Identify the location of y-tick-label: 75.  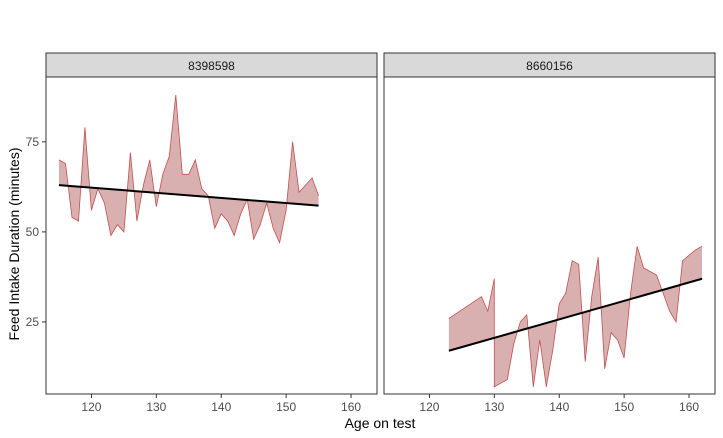
(33, 142).